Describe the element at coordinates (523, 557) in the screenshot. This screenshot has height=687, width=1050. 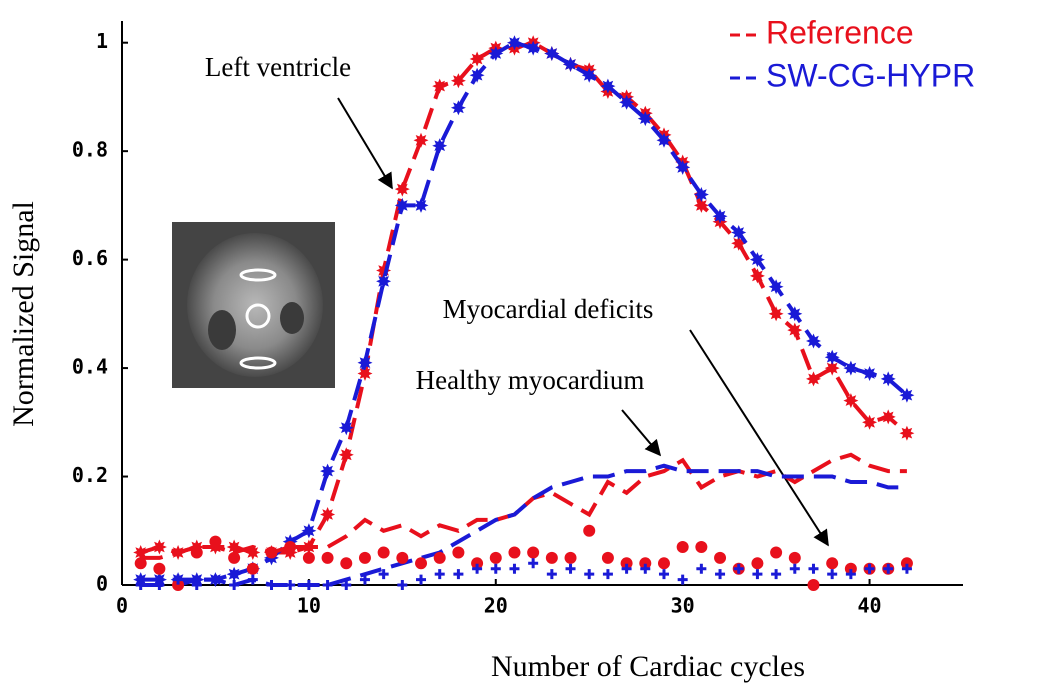
I see `series` at that location.